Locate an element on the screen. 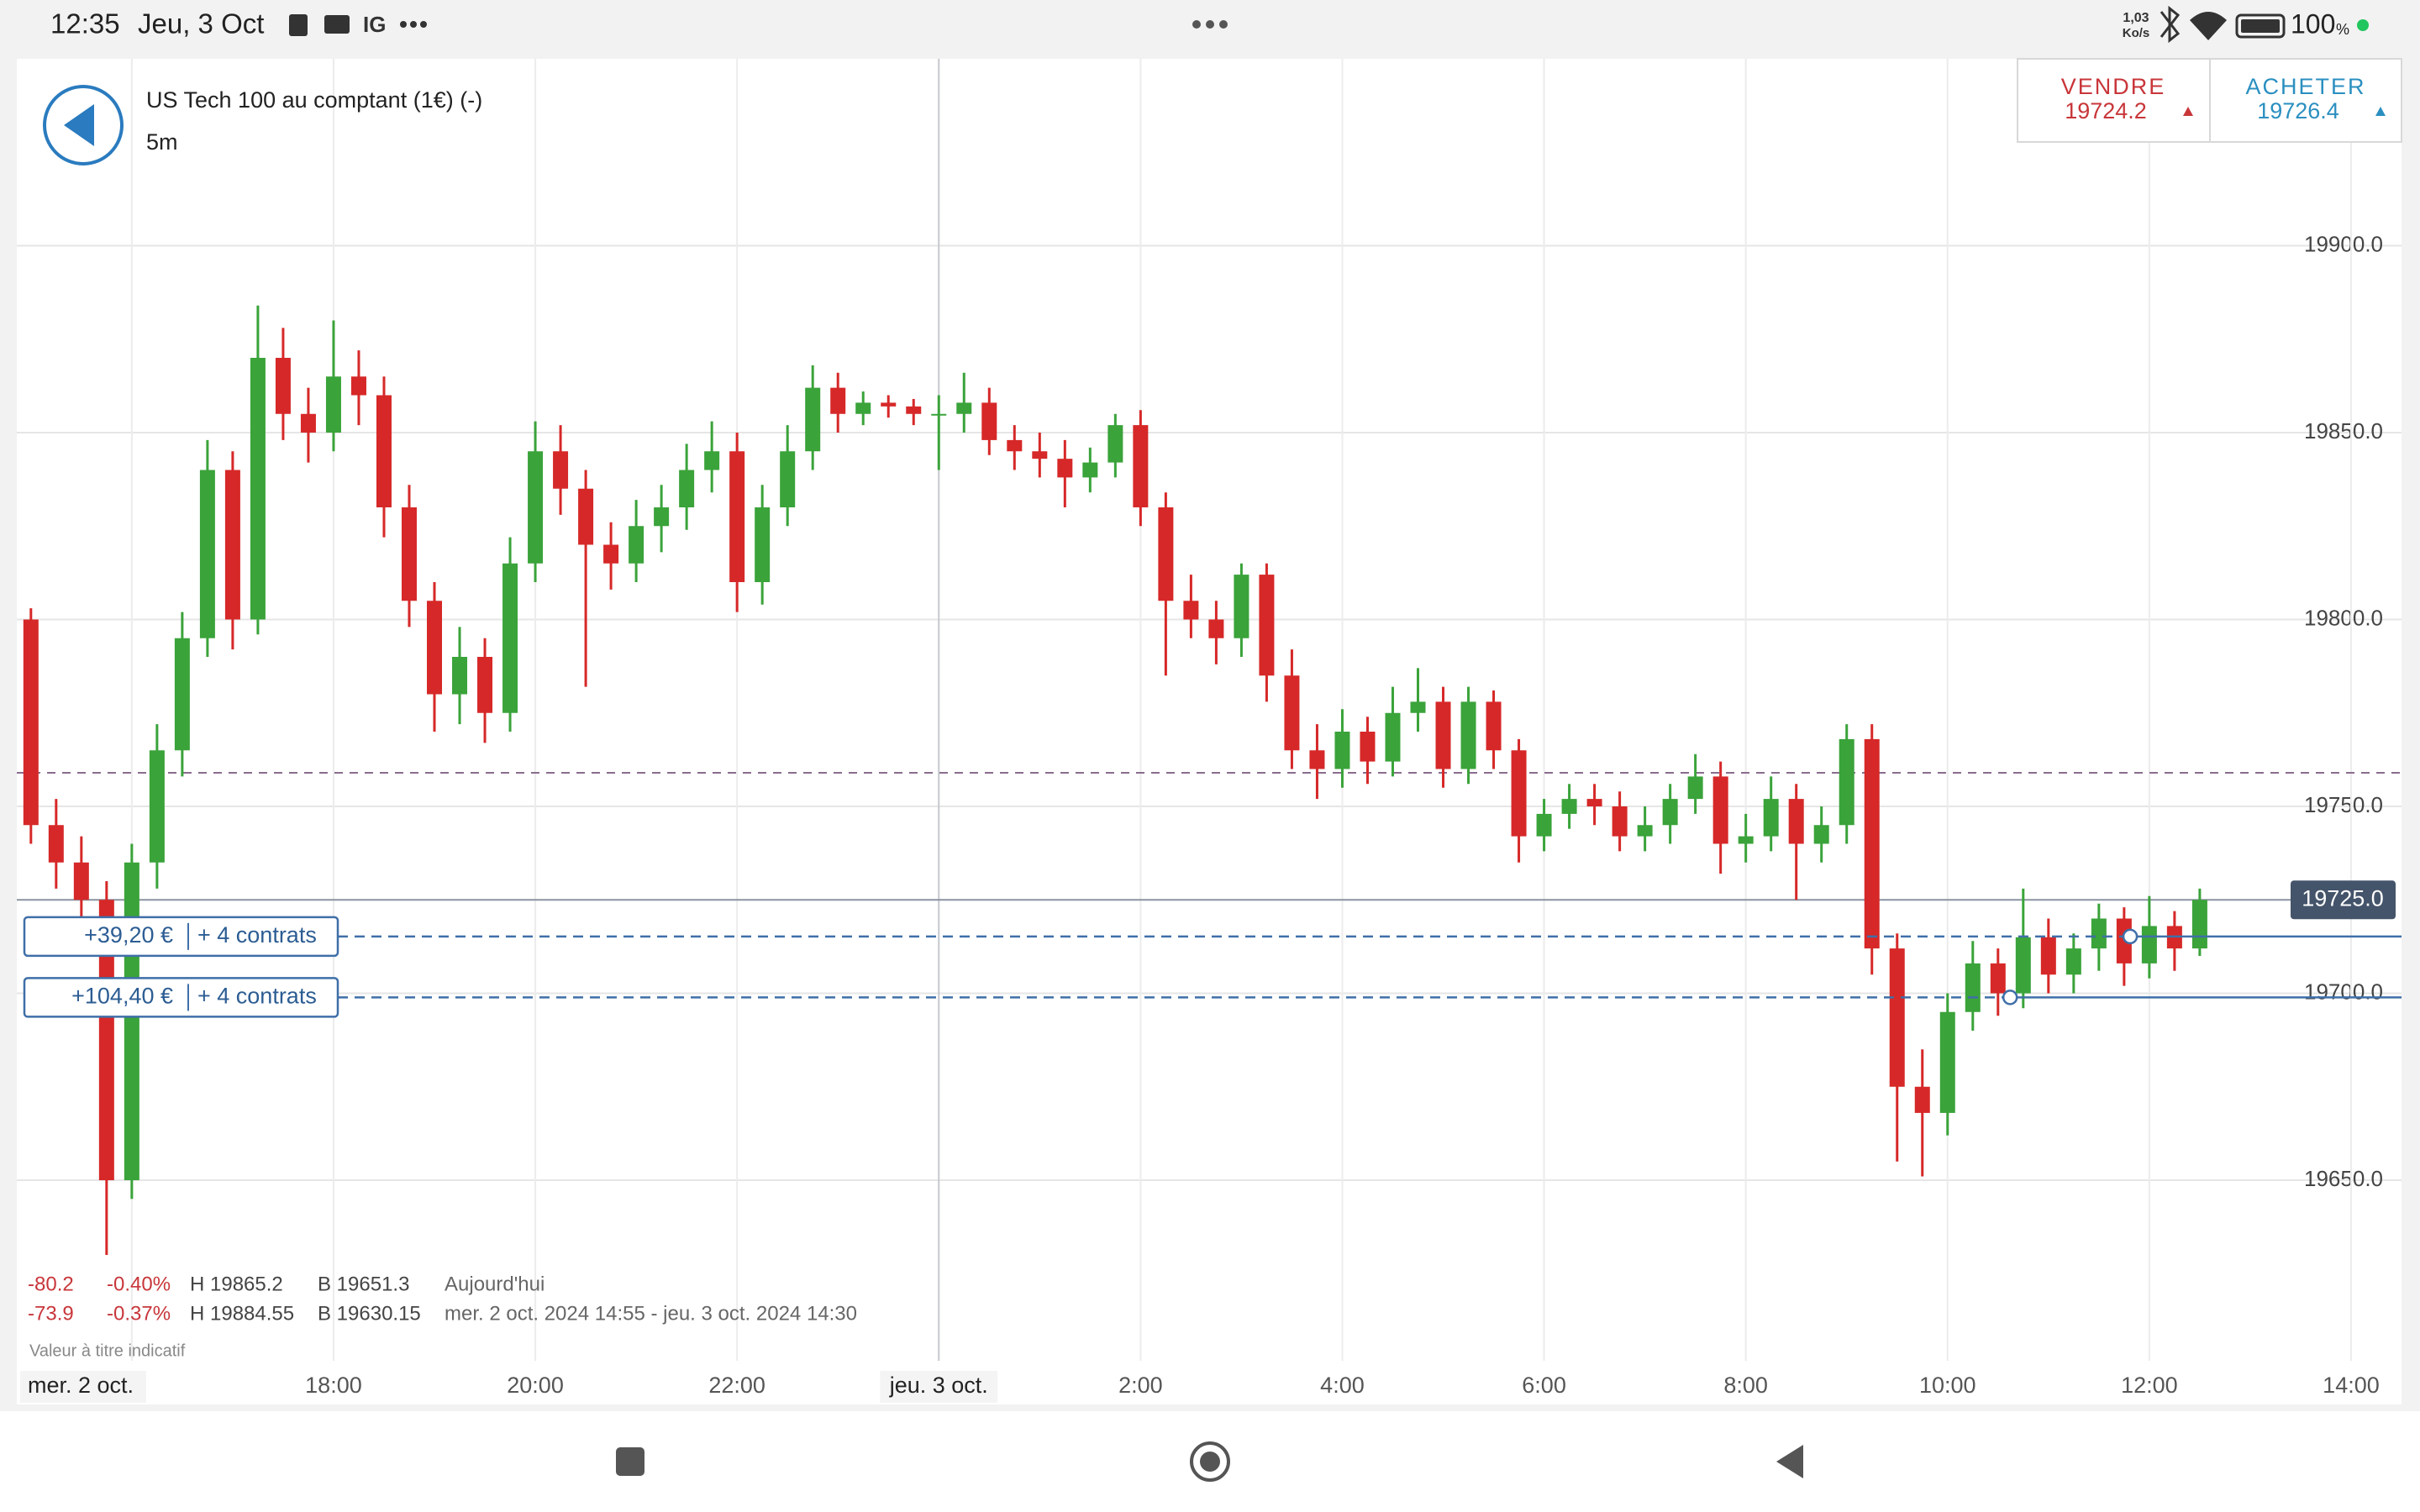 The height and width of the screenshot is (1512, 2420). buy-arrow is located at coordinates (2381, 111).